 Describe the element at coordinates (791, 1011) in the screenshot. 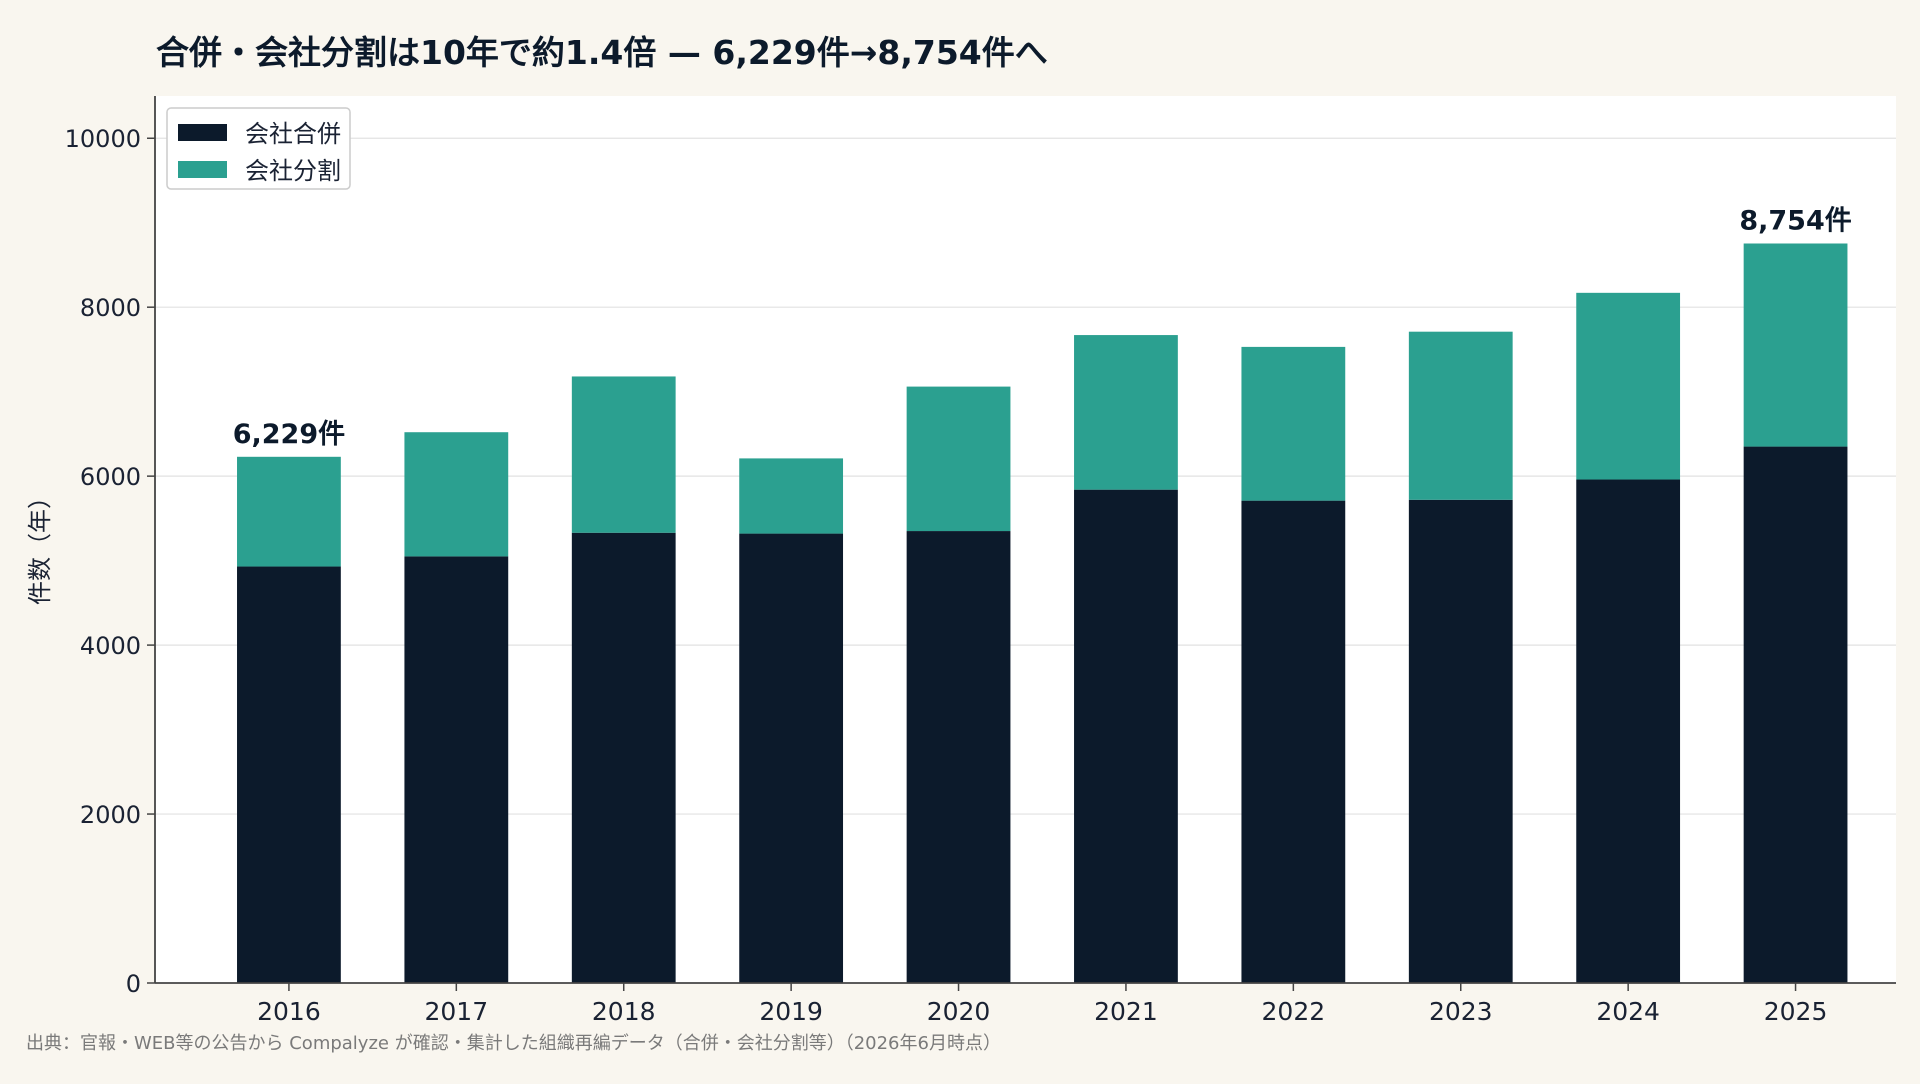

I see `x-tick-label: 2019` at that location.